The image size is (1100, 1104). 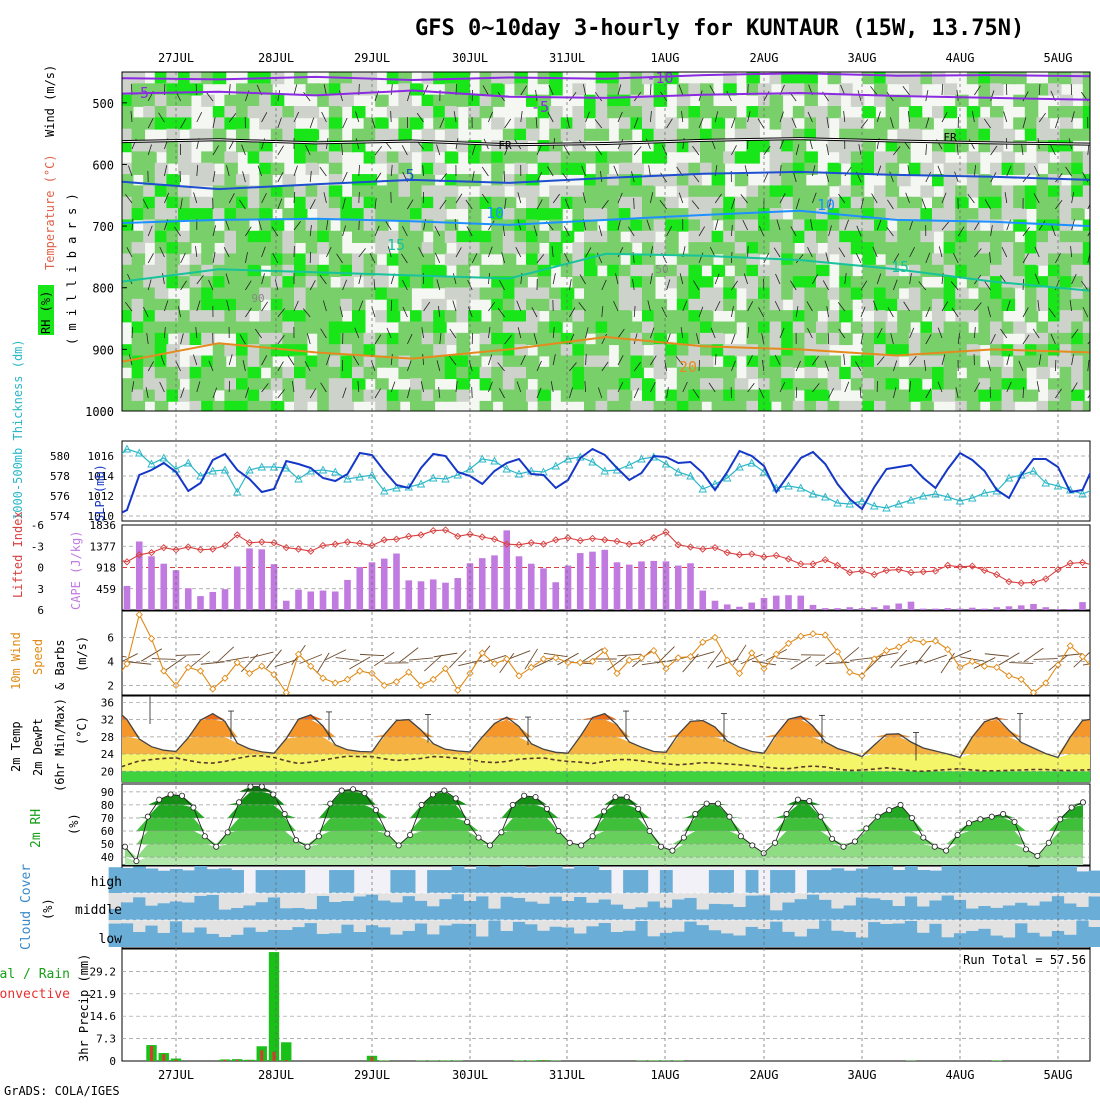 What do you see at coordinates (140, 93) in the screenshot?
I see `contour-label: -5` at bounding box center [140, 93].